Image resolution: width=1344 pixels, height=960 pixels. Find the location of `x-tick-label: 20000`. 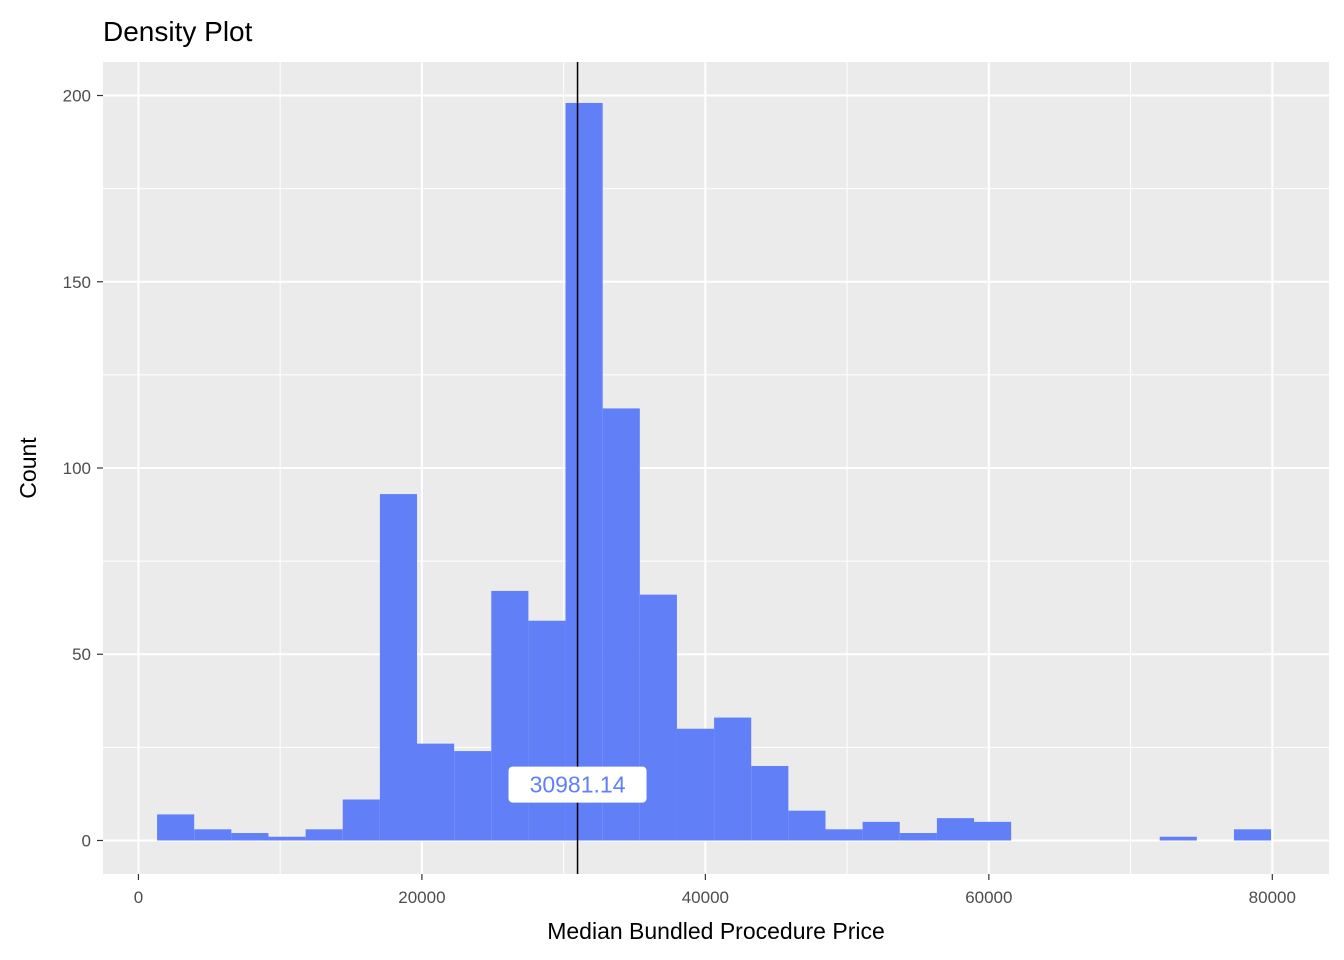

x-tick-label: 20000 is located at coordinates (421, 897).